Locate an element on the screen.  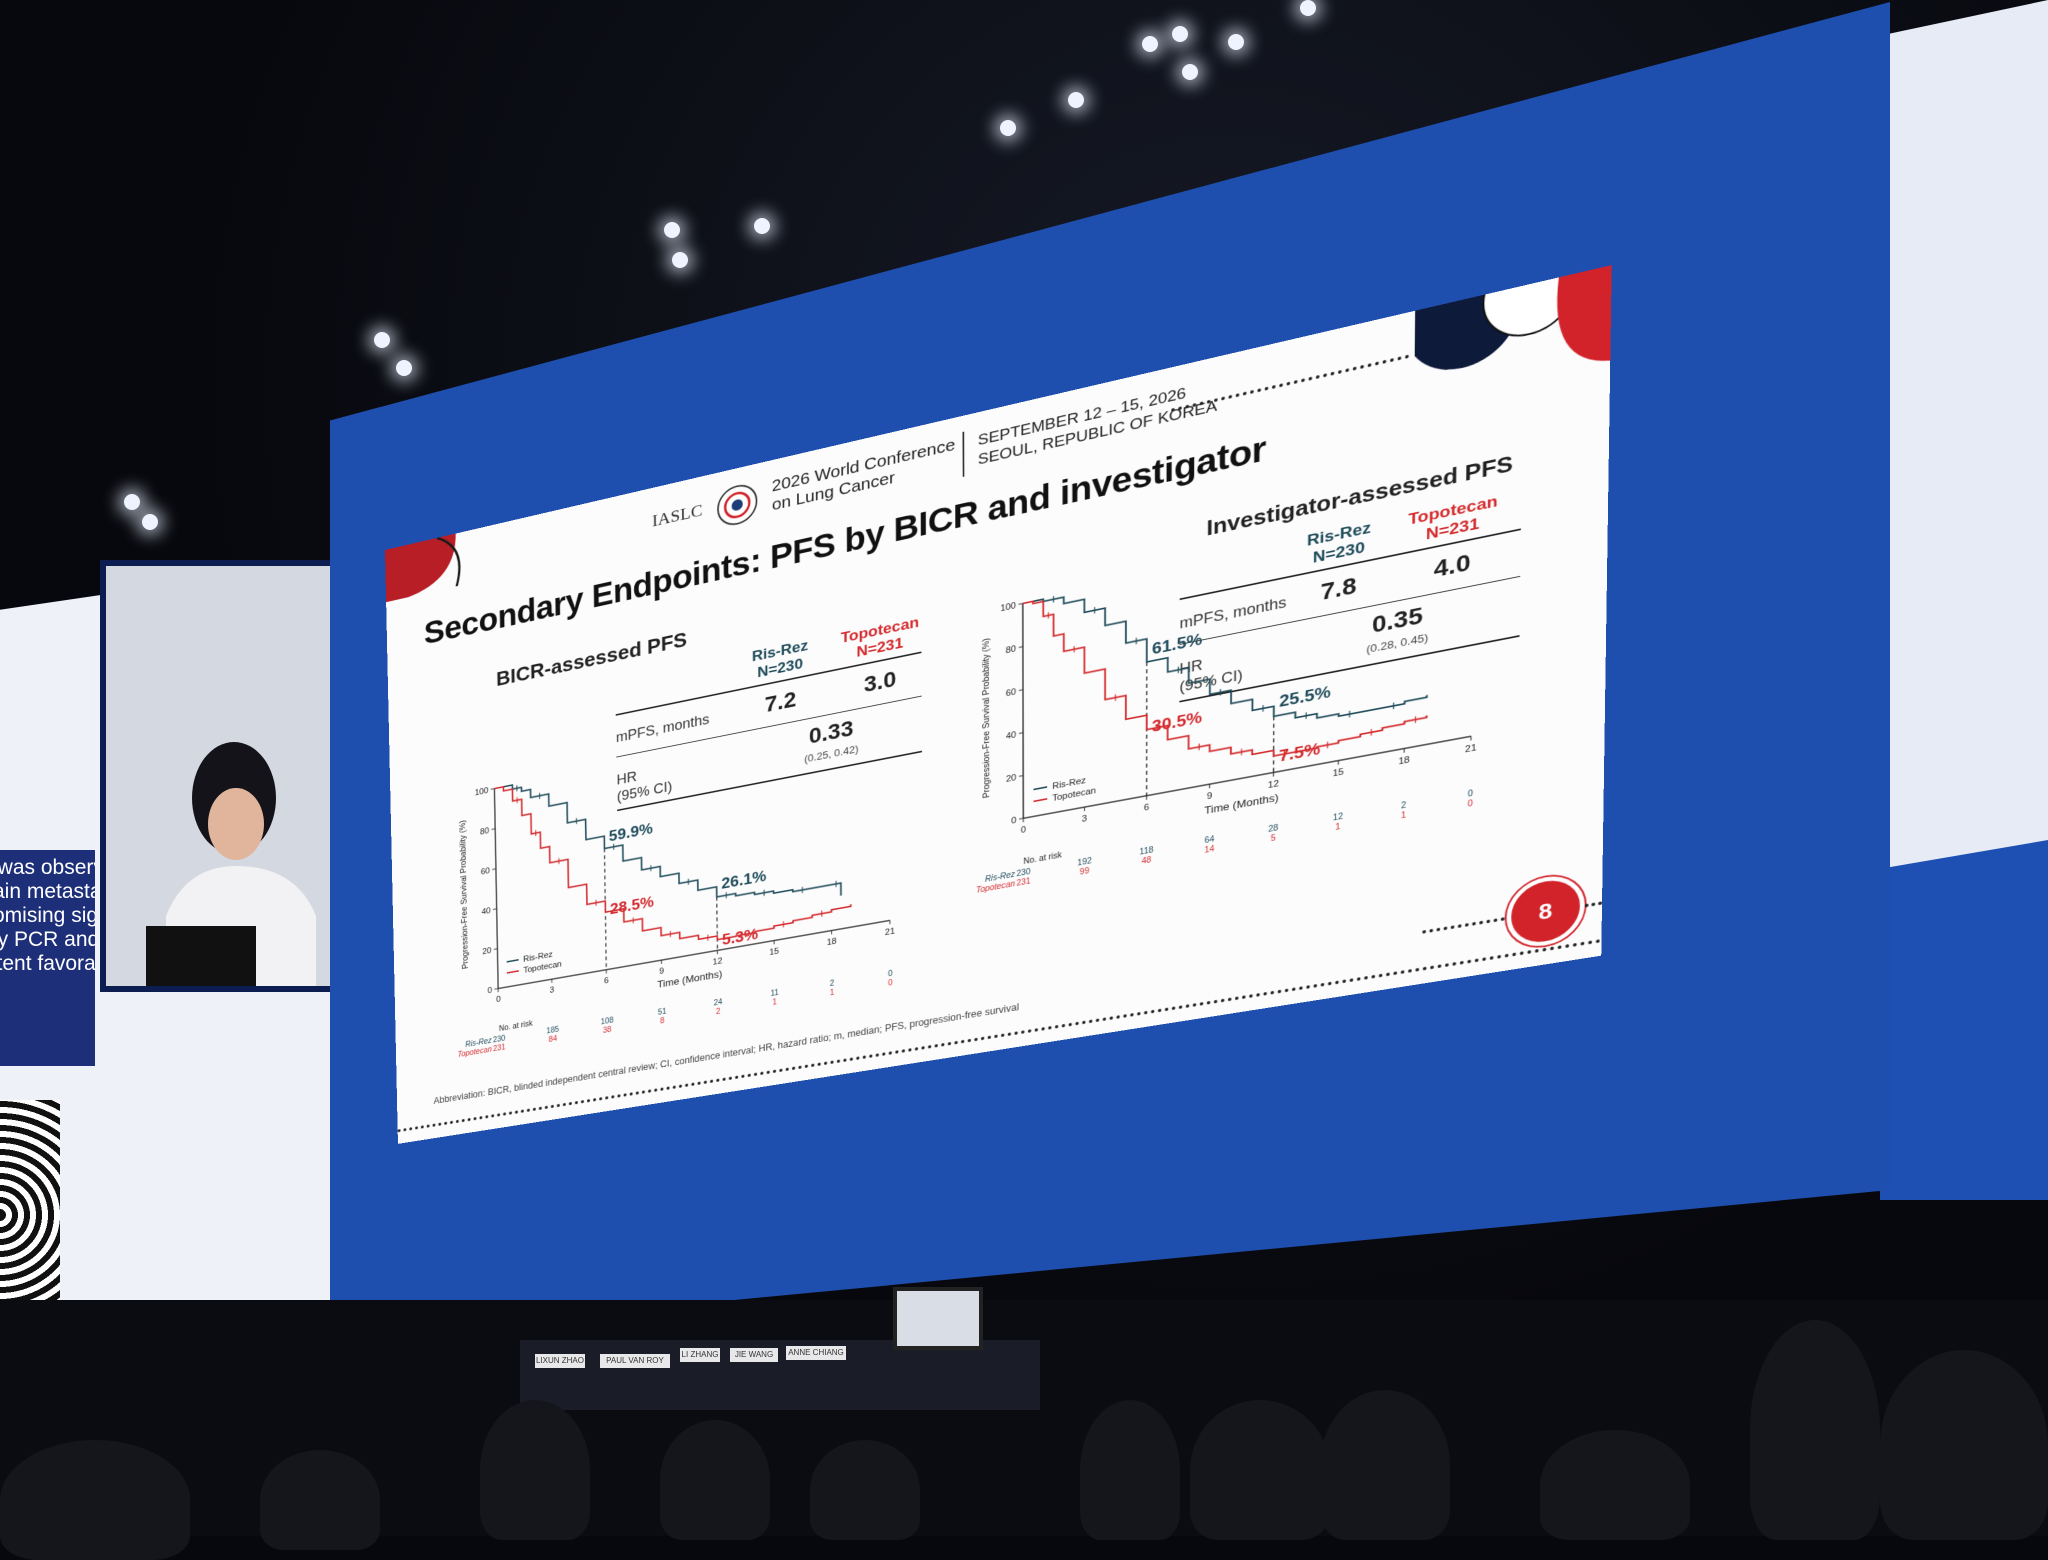
at-risk-value: 38 is located at coordinates (607, 1030).